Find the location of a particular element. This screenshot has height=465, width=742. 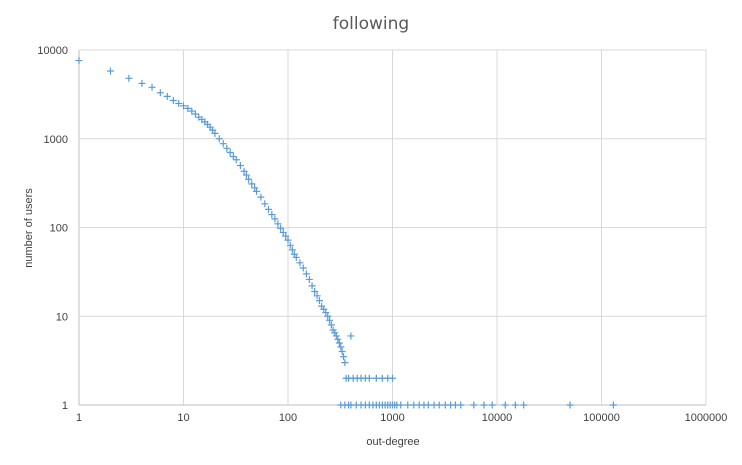

x-axis-label: out-degree is located at coordinates (392, 442).